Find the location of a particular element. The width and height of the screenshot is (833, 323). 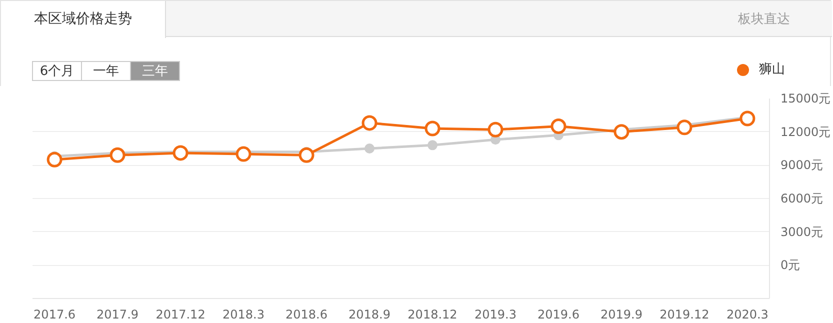

x-tick-label: 2019.9 is located at coordinates (621, 315).